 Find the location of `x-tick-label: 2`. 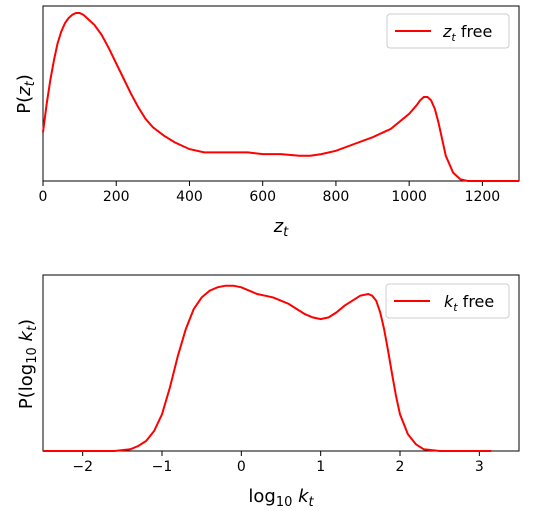

x-tick-label: 2 is located at coordinates (400, 467).